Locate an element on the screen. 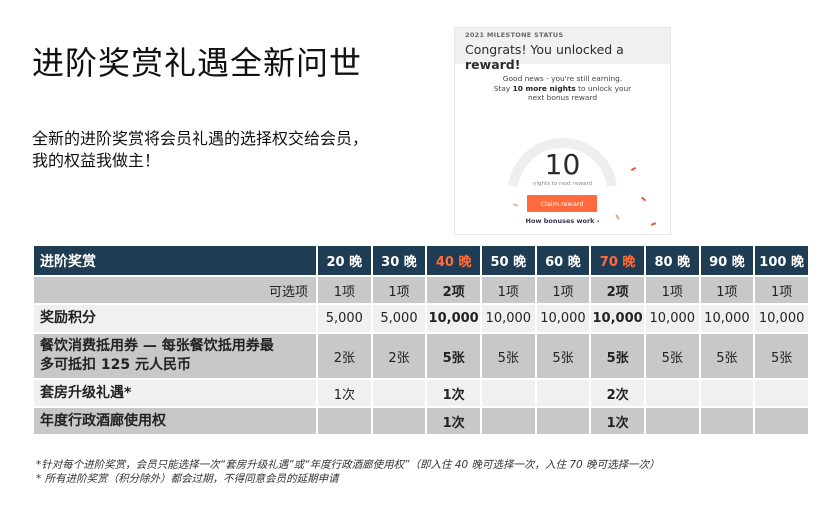  header-col: 50 晚 is located at coordinates (508, 261).